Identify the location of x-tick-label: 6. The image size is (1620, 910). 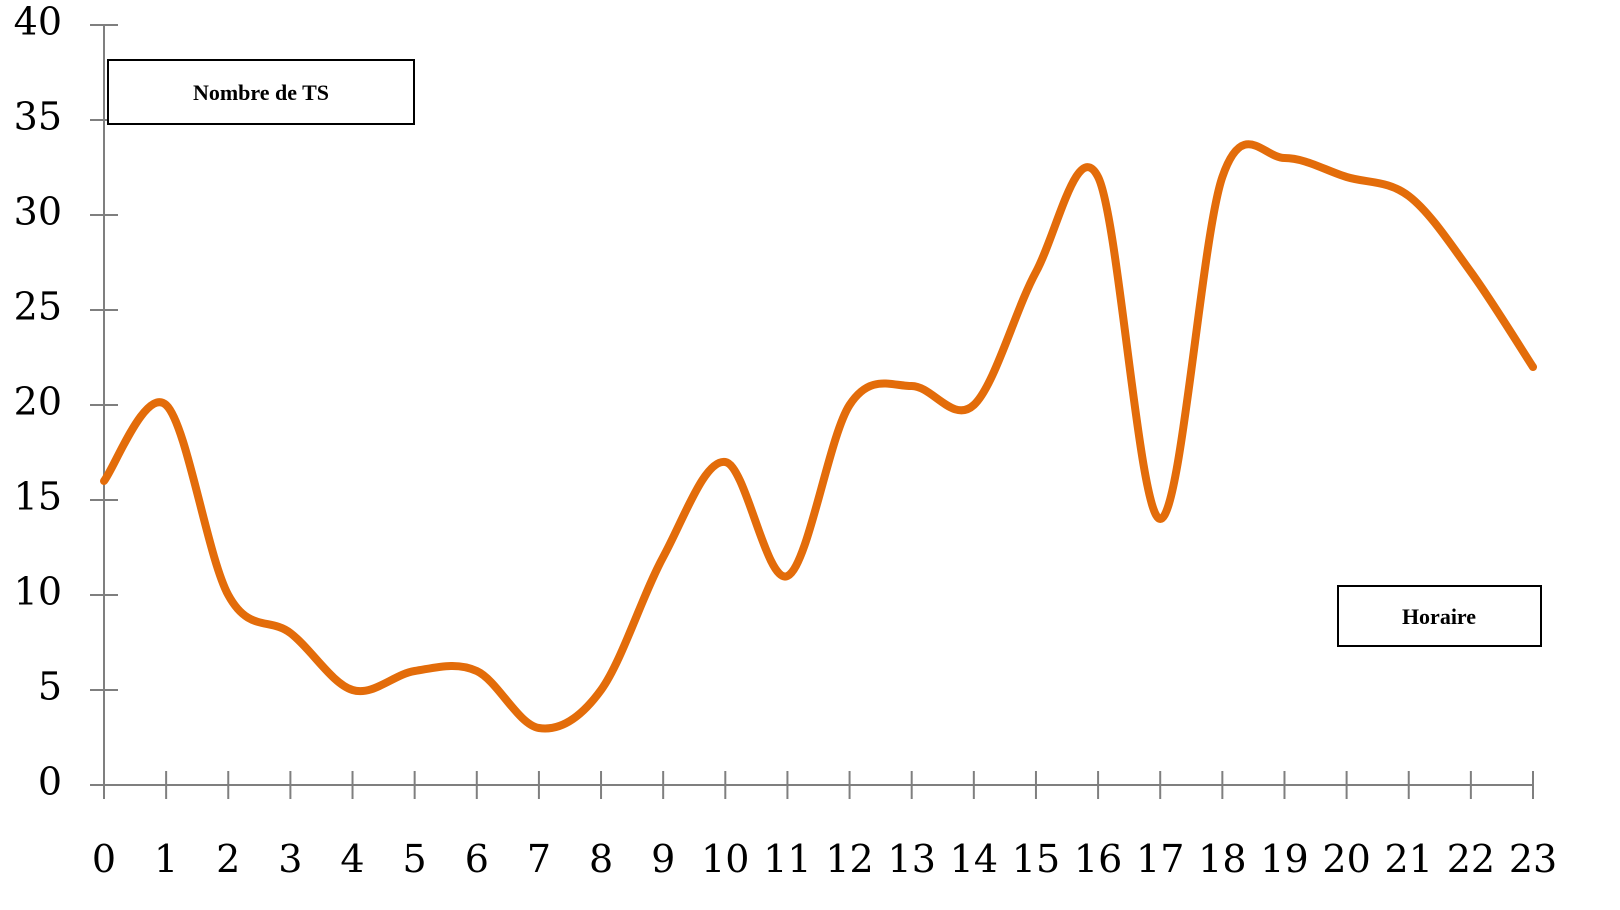
(477, 859).